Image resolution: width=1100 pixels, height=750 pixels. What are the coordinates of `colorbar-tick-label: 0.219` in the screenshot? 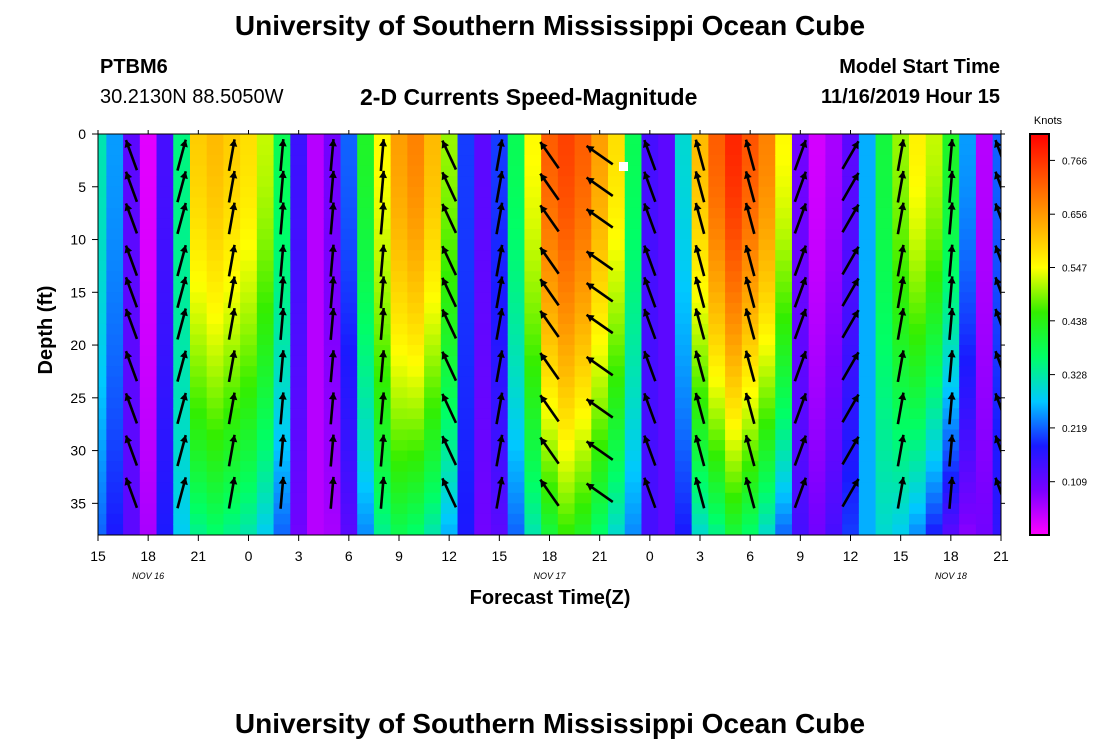 It's located at (1074, 429).